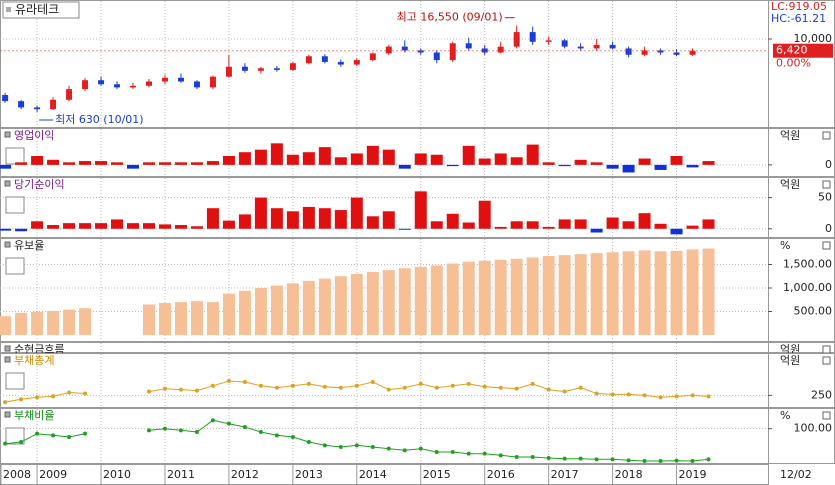 The width and height of the screenshot is (835, 485). What do you see at coordinates (41, 10) in the screenshot?
I see `title-box` at bounding box center [41, 10].